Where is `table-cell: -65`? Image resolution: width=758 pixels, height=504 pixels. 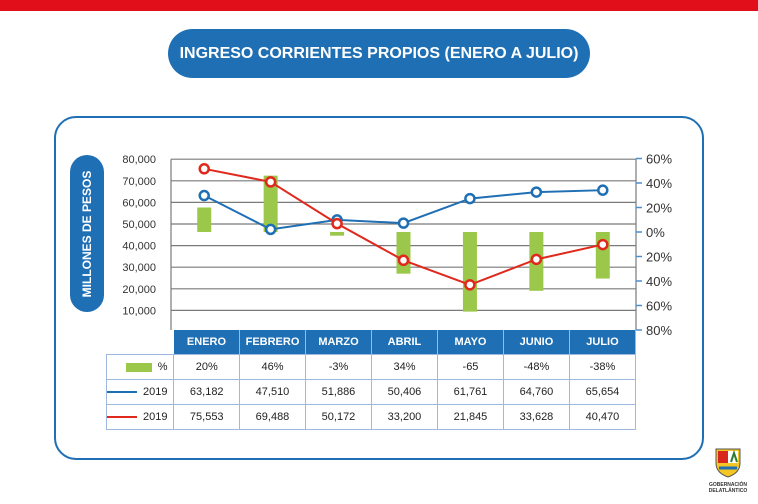 table-cell: -65 is located at coordinates (470, 367).